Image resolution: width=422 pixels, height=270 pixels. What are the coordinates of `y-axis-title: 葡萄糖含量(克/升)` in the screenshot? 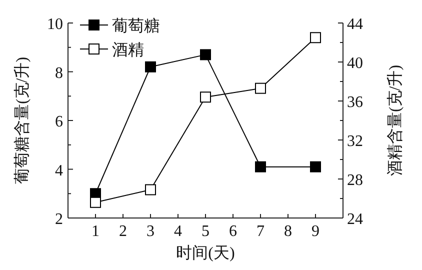 It's located at (22, 120).